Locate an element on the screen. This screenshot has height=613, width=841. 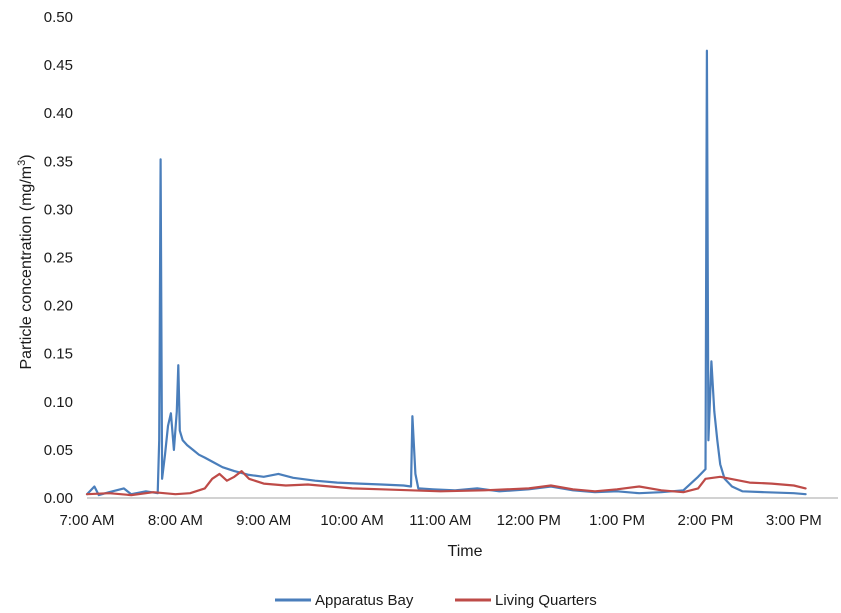
y-tick-label: 0.20 is located at coordinates (58, 306).